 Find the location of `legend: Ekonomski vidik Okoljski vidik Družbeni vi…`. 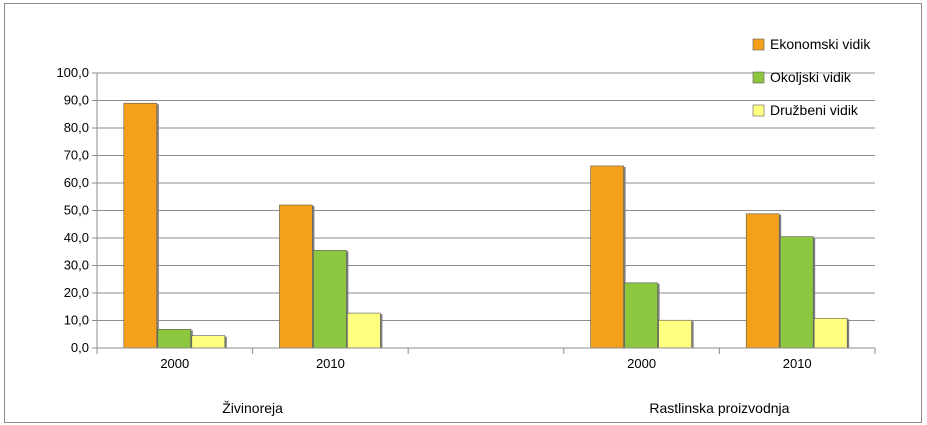

legend: Ekonomski vidik Okoljski vidik Družbeni vi… is located at coordinates (811, 77).